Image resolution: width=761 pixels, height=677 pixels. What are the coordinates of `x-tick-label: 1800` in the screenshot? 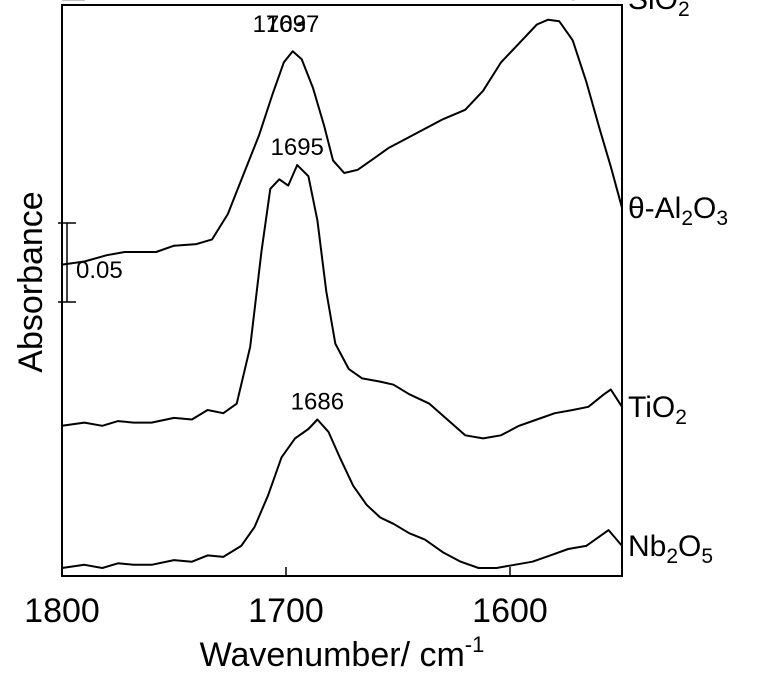 It's located at (62, 611).